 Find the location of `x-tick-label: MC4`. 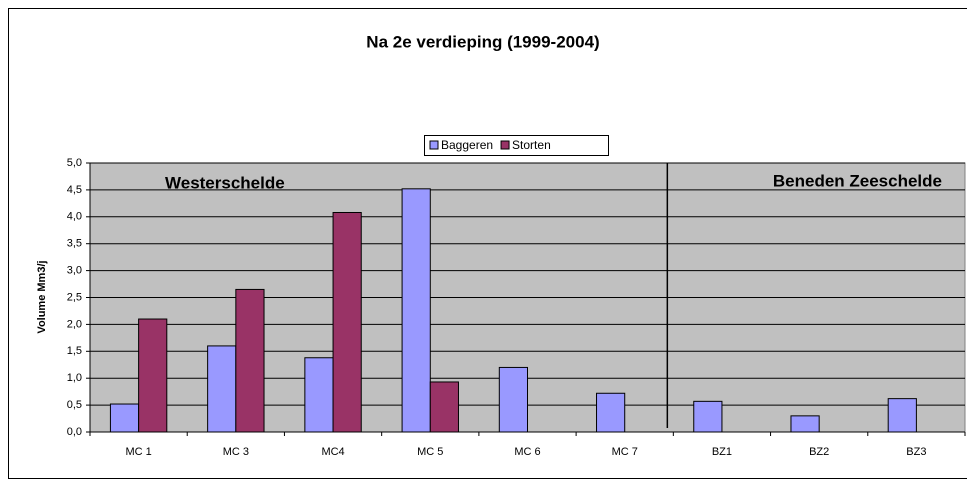

x-tick-label: MC4 is located at coordinates (332, 452).